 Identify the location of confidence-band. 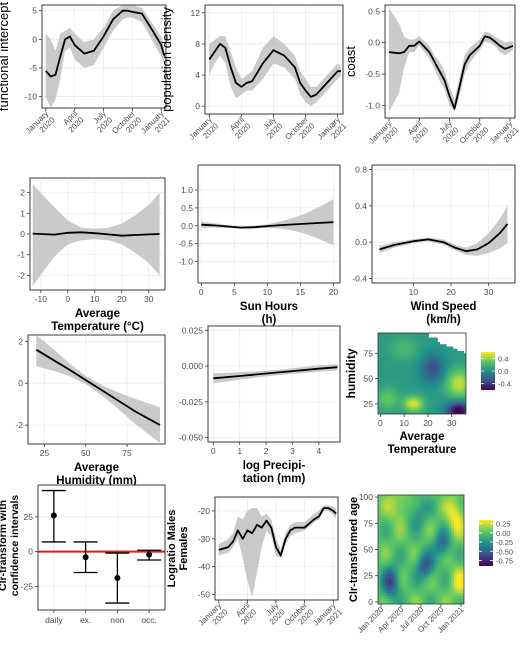
(98, 389).